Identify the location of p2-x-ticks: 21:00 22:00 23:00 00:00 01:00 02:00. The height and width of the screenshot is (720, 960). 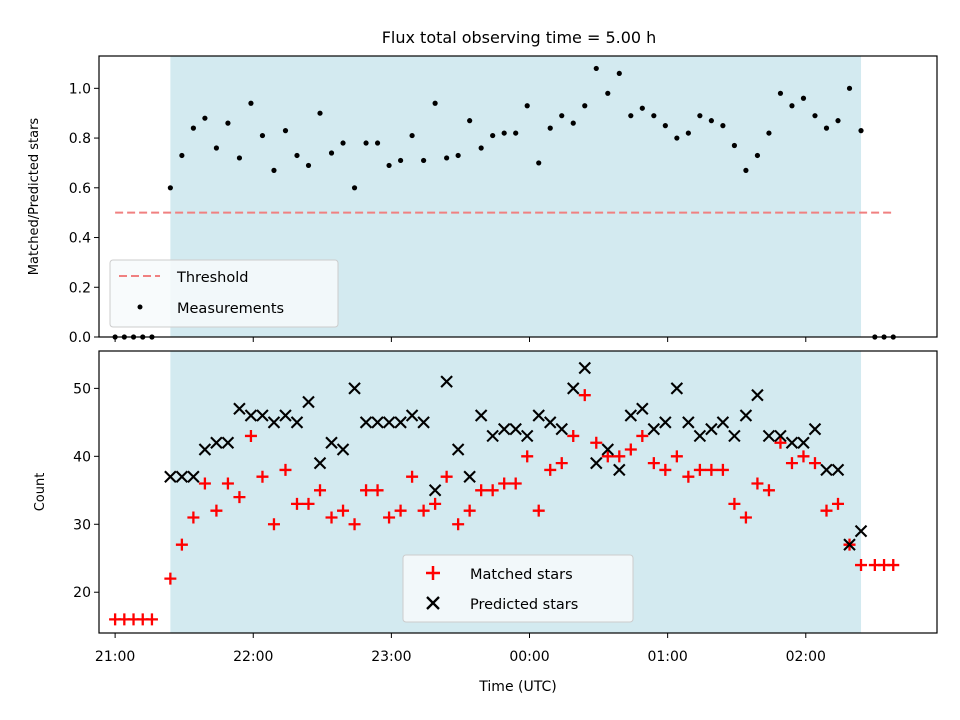
(460, 649).